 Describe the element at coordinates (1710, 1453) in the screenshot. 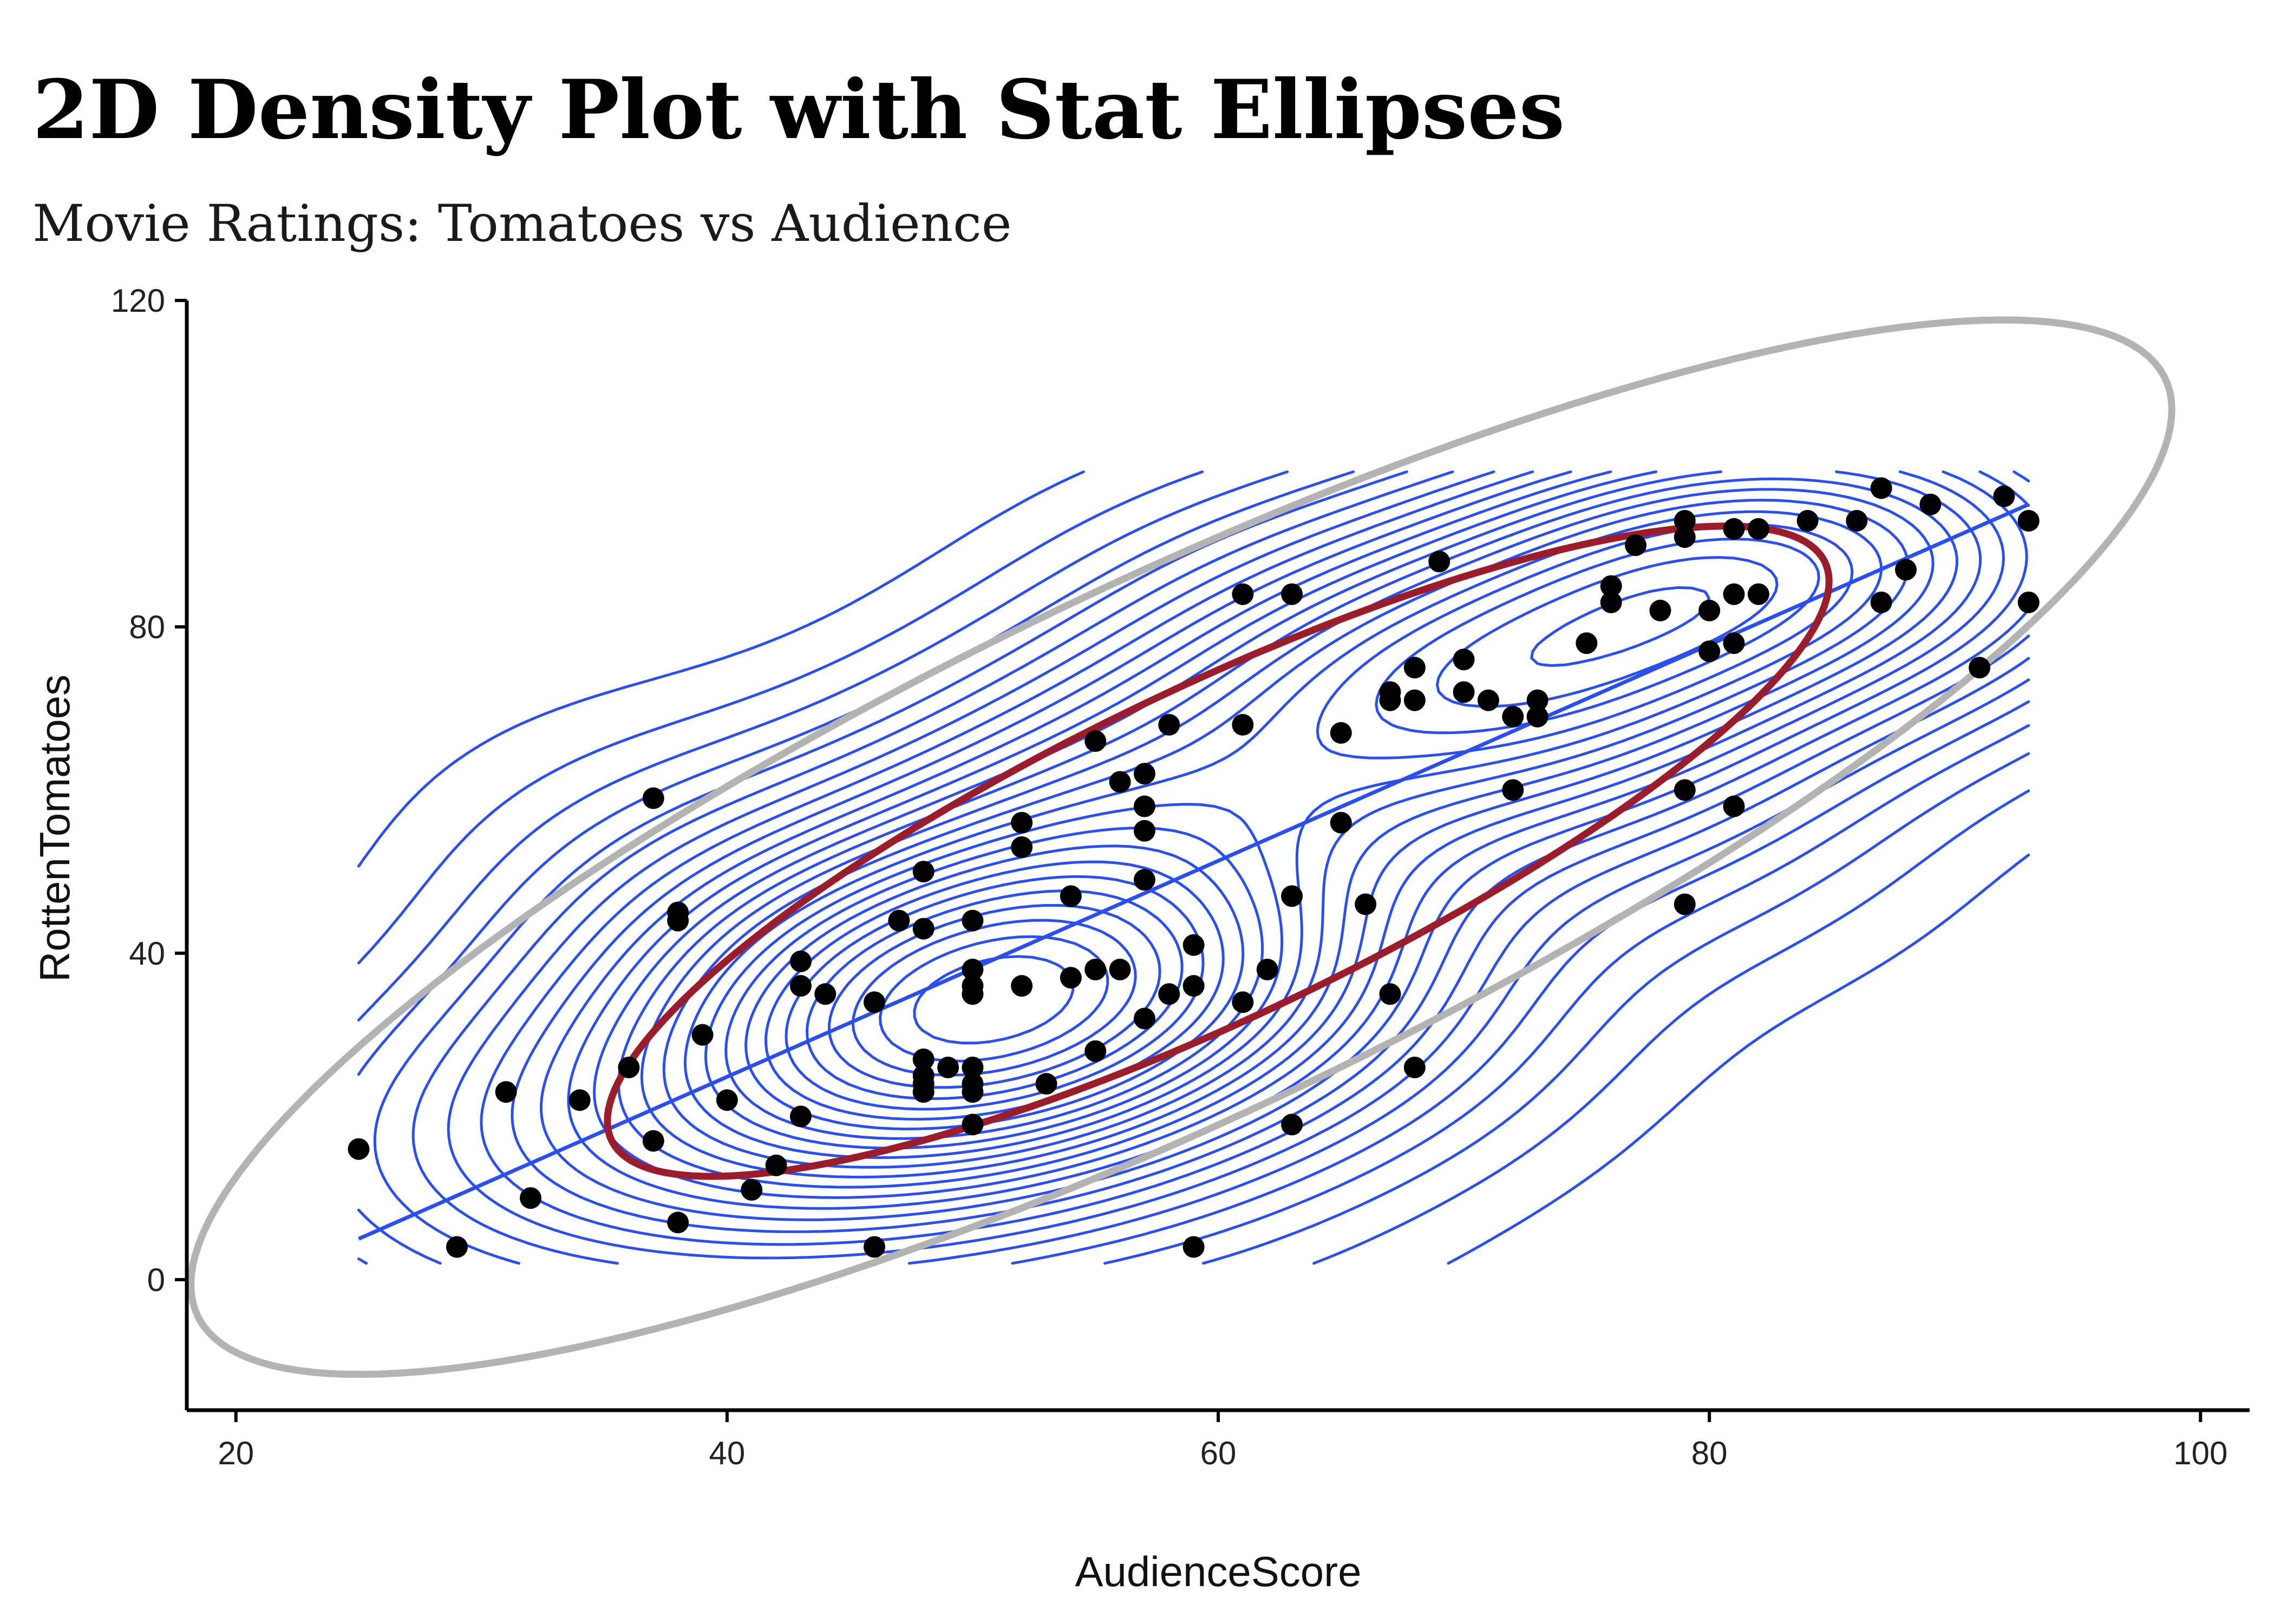

I see `x-tick-label: 80` at that location.